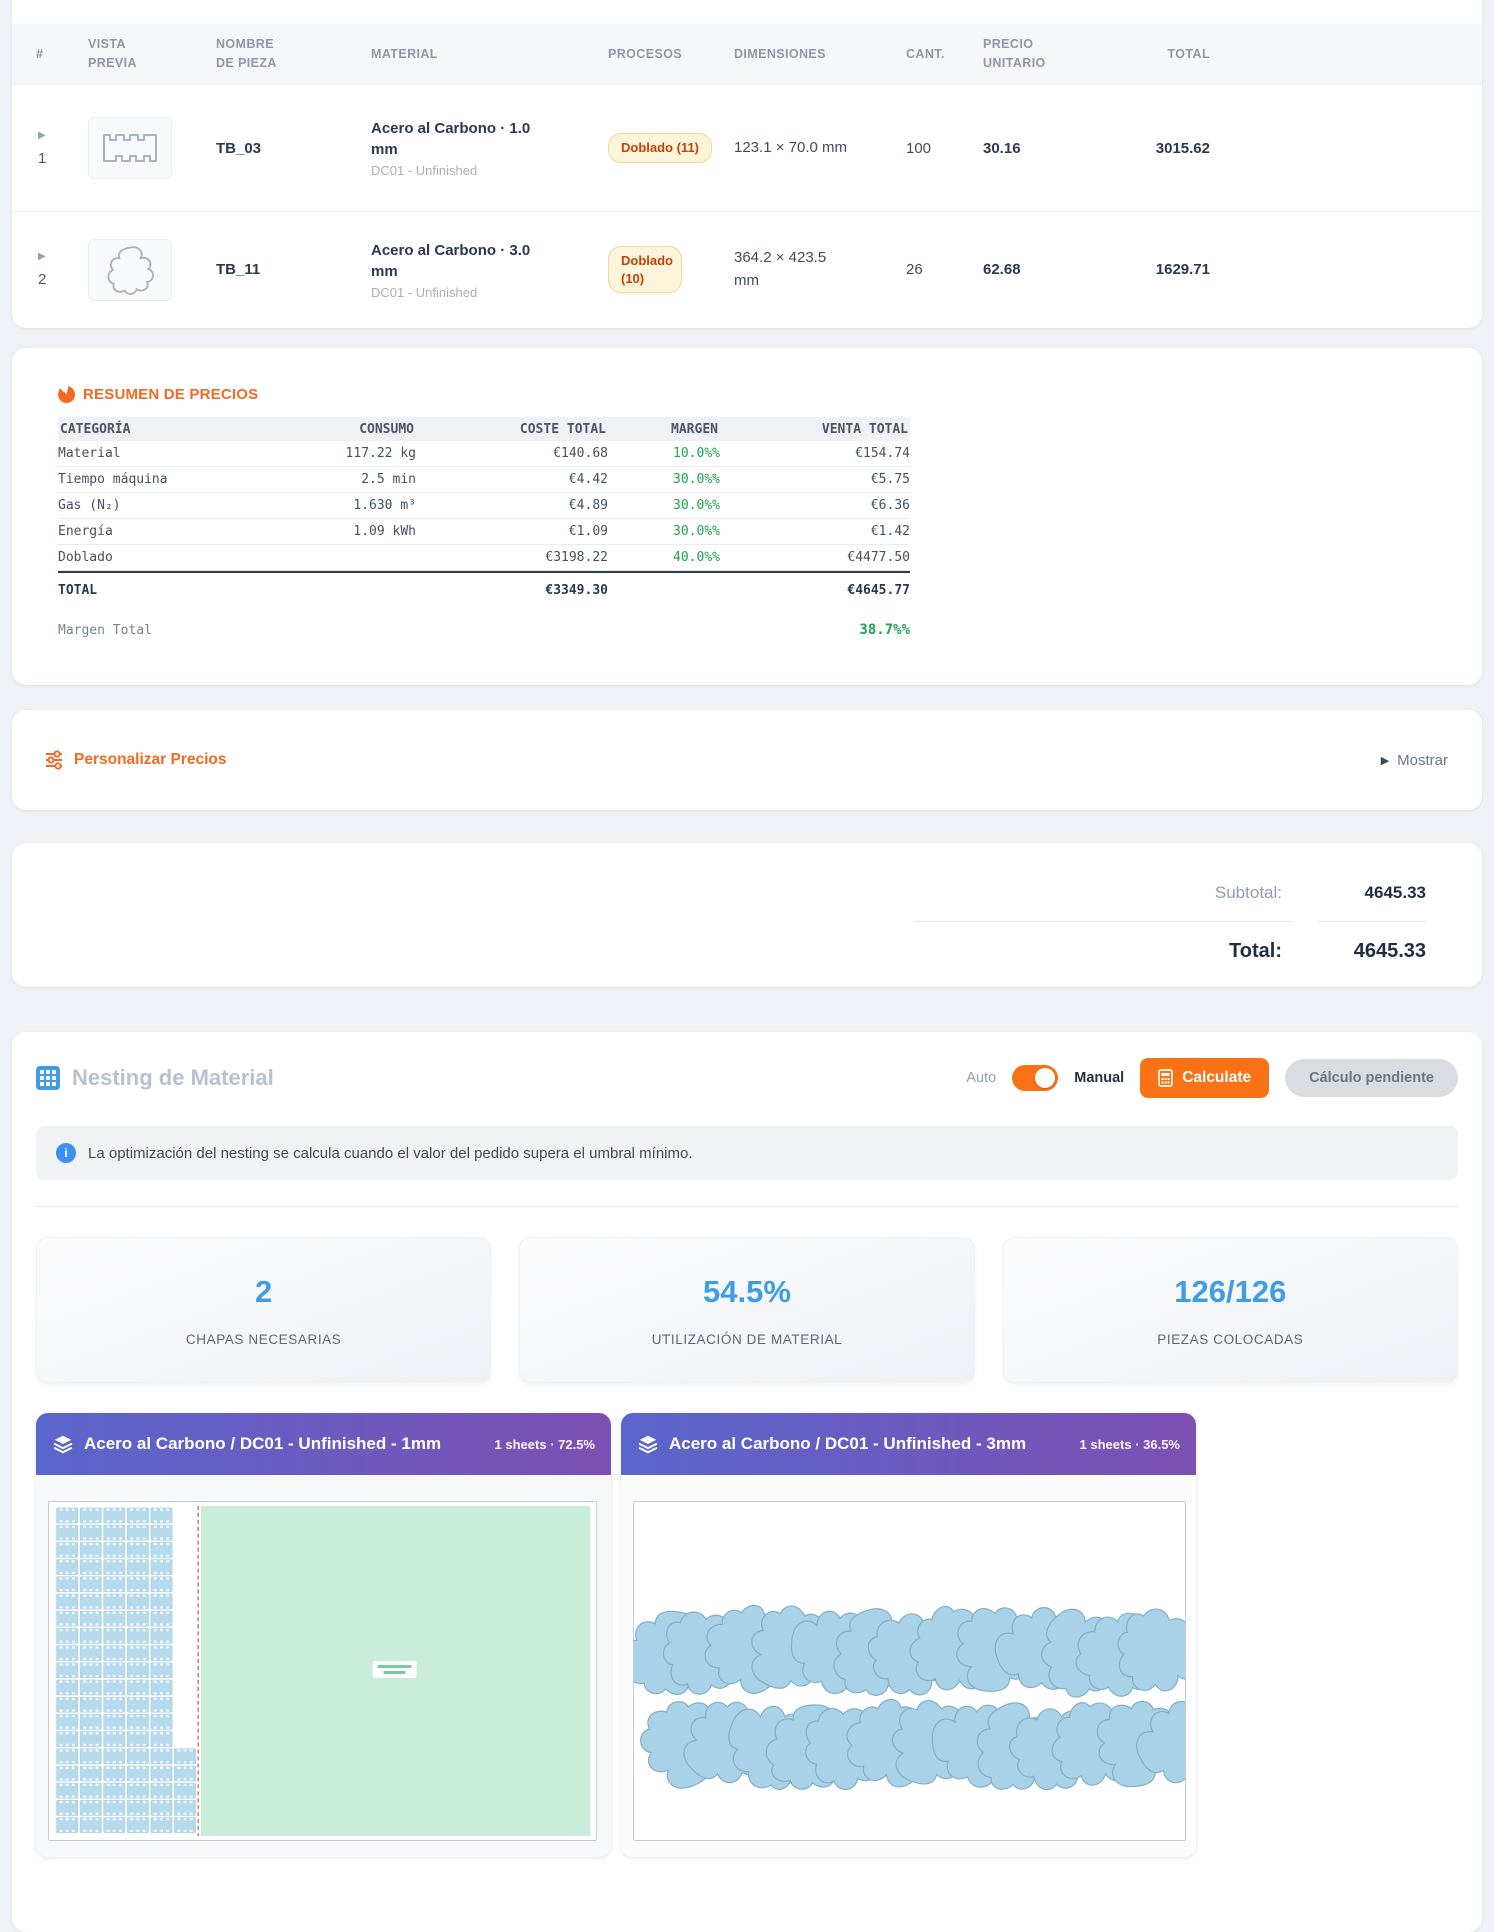 The width and height of the screenshot is (1494, 1932). Describe the element at coordinates (1099, 1078) in the screenshot. I see `manual-label: Manual` at that location.